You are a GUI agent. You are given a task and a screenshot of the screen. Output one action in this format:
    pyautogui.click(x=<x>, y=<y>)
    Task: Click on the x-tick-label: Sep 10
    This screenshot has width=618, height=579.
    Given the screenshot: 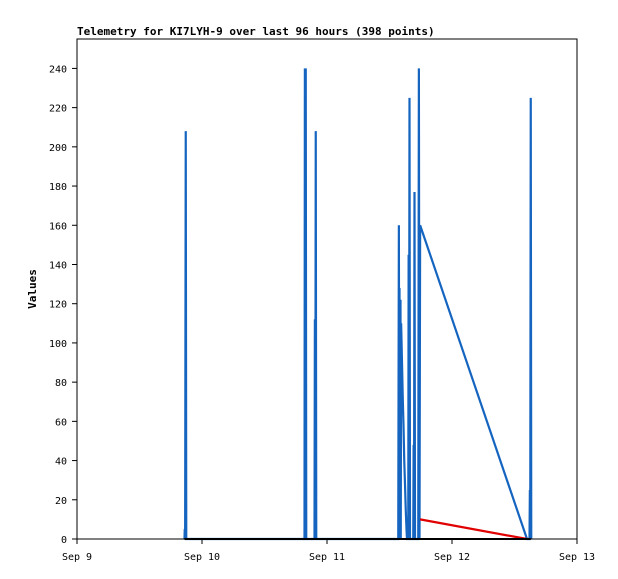 What is the action you would take?
    pyautogui.click(x=202, y=557)
    